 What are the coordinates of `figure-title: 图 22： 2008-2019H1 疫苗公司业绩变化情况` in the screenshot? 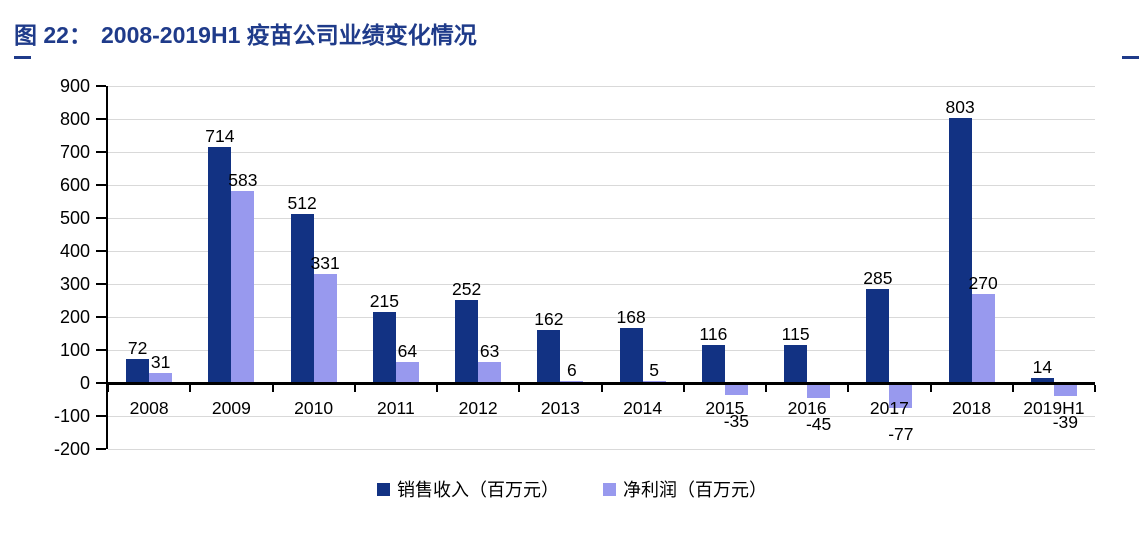 It's located at (245, 35).